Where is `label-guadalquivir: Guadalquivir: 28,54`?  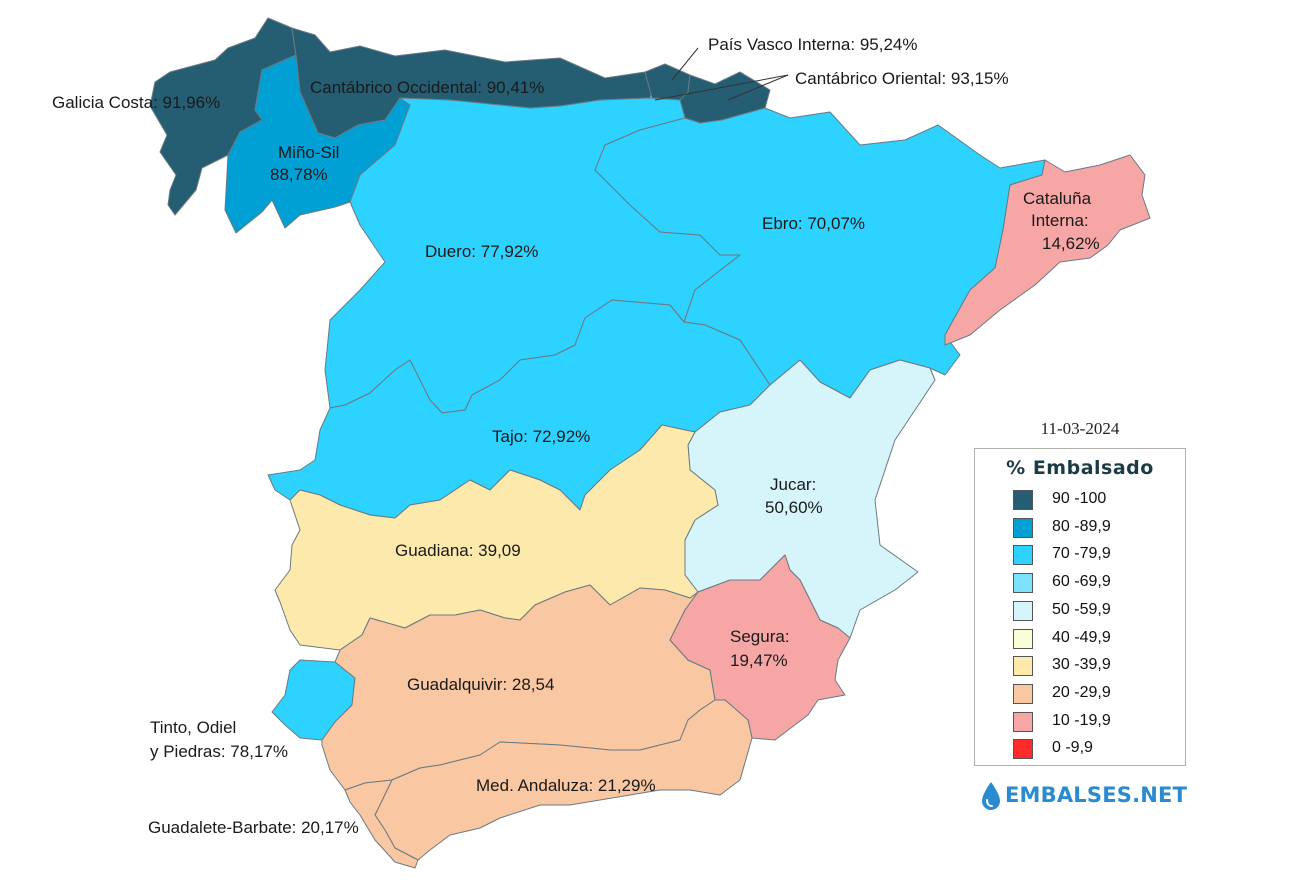
label-guadalquivir: Guadalquivir: 28,54 is located at coordinates (480, 684).